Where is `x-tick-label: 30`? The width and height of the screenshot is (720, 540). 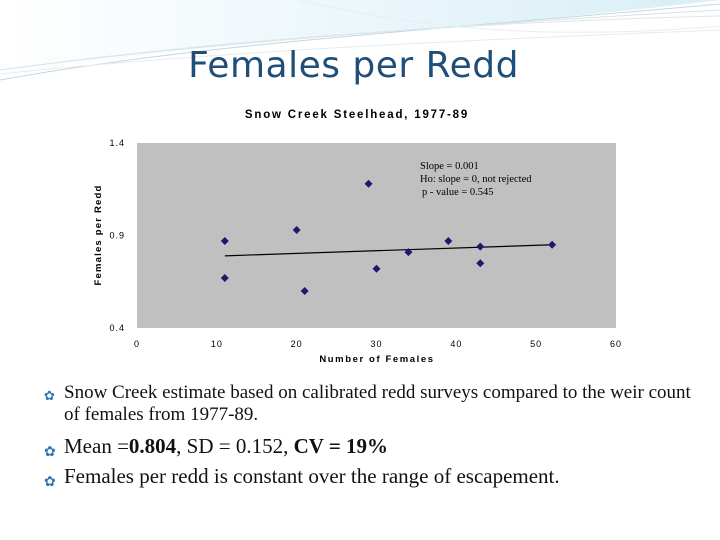
x-tick-label: 30 is located at coordinates (376, 344).